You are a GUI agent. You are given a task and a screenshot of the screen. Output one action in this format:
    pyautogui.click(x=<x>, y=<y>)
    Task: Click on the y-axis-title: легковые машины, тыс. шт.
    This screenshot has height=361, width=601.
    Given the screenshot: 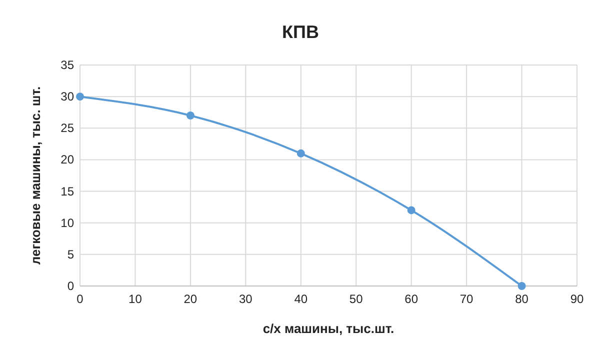 What is the action you would take?
    pyautogui.click(x=35, y=175)
    